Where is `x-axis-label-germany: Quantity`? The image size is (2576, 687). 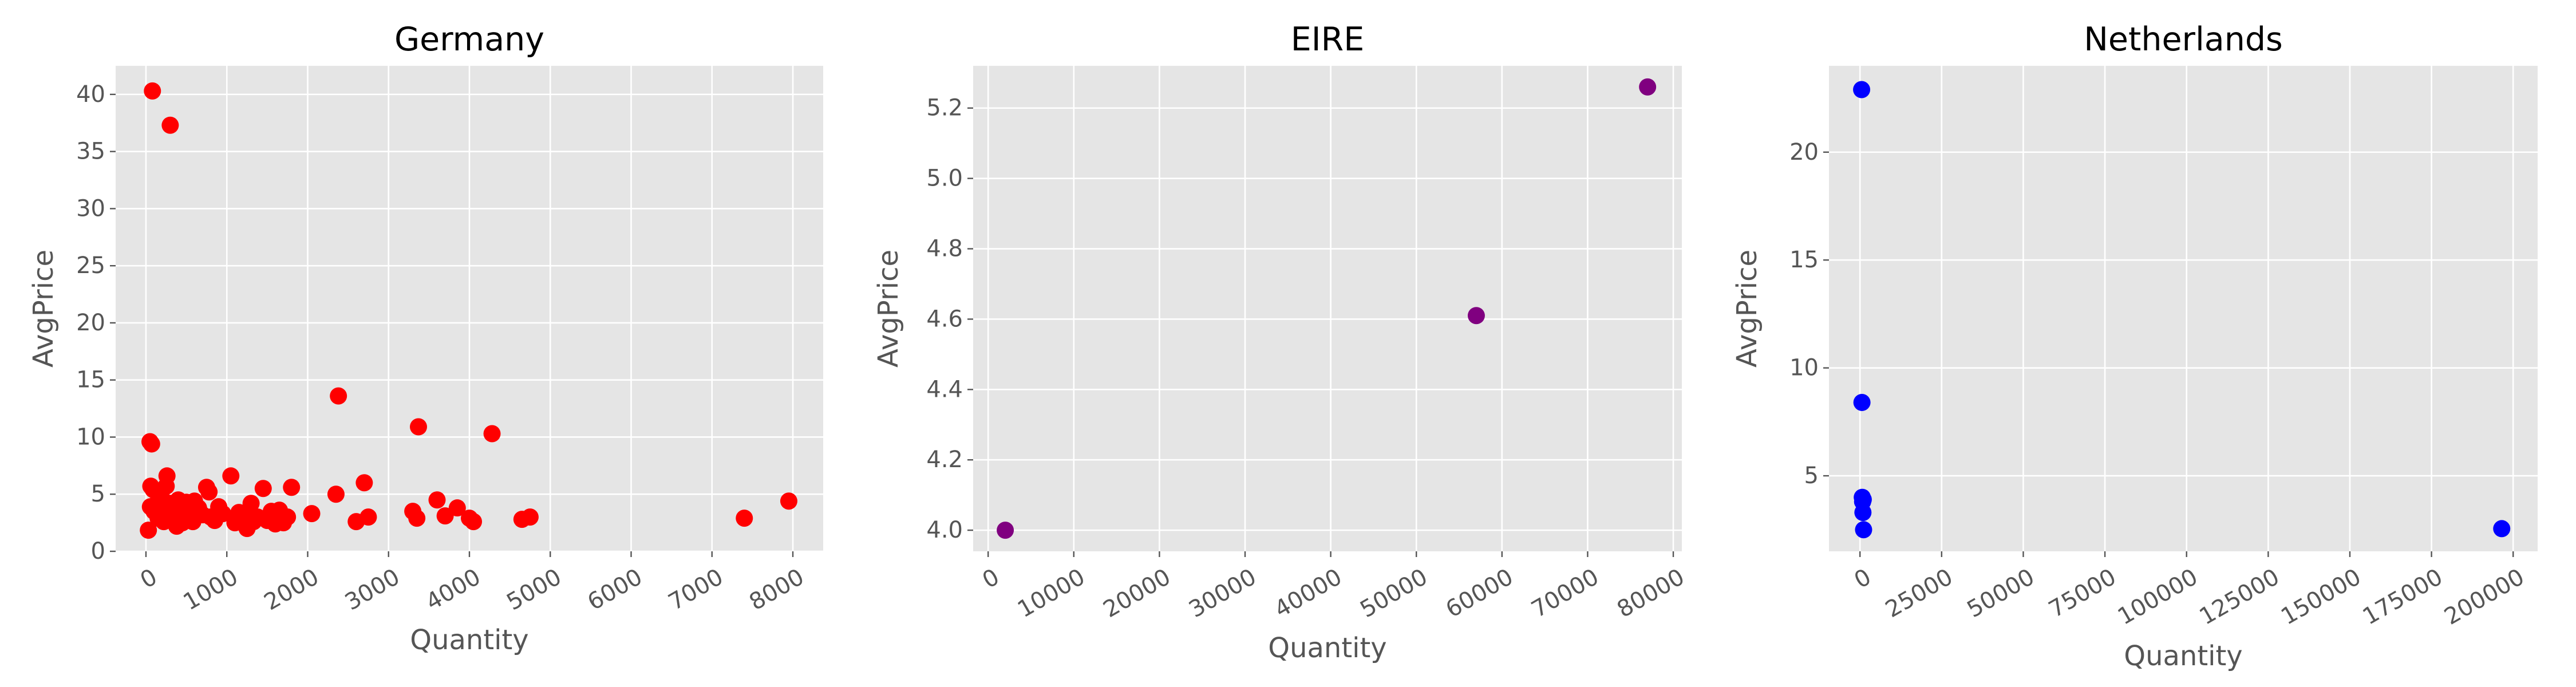 x-axis-label-germany: Quantity is located at coordinates (469, 640).